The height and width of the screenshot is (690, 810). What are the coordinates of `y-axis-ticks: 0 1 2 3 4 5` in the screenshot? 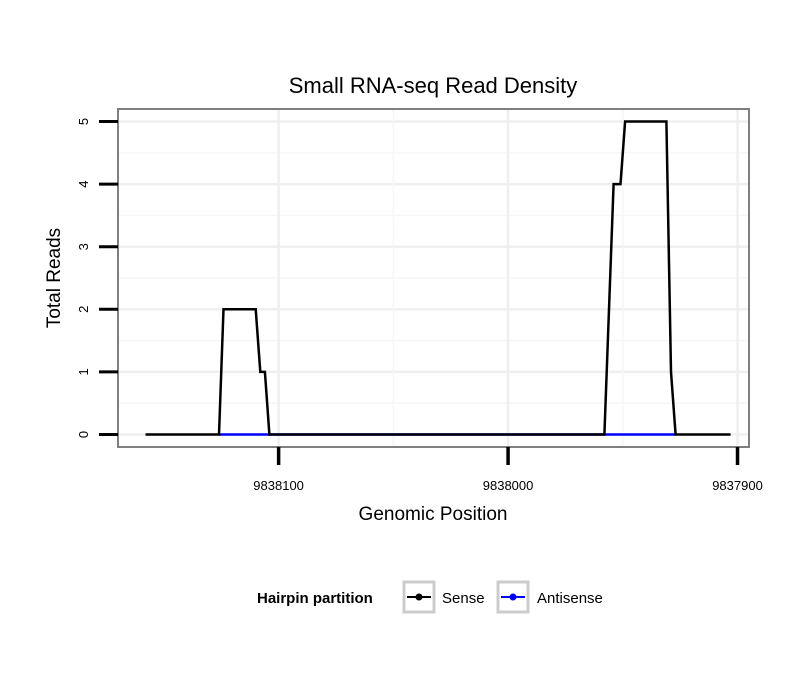 It's located at (97, 278).